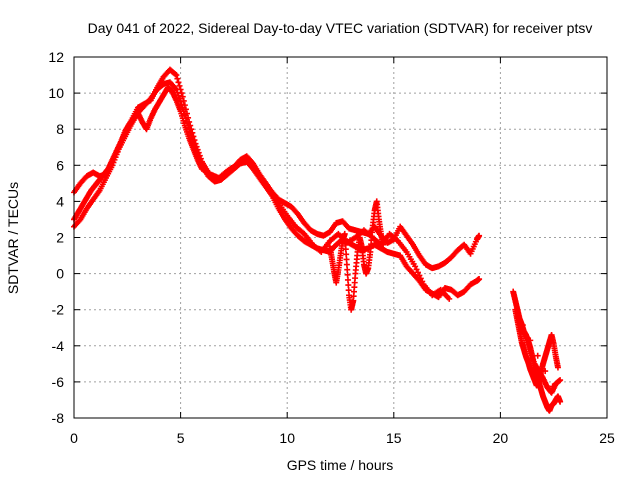  I want to click on y-tick-label: -8, so click(58, 418).